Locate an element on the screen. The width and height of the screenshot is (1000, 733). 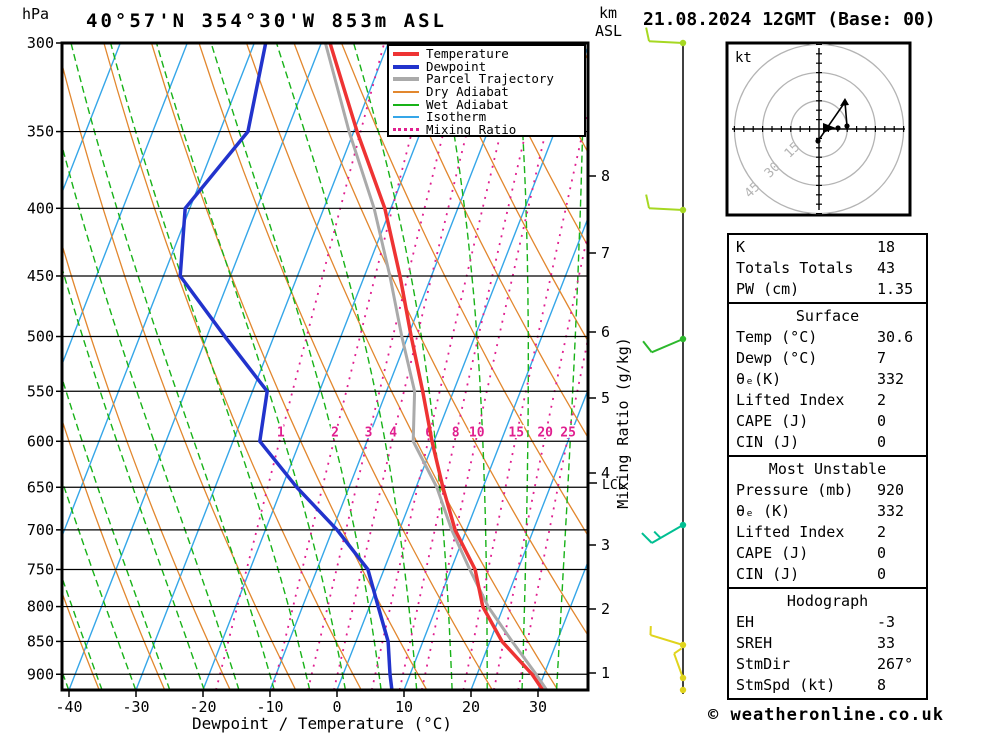
row-label: Lifted Index is located at coordinates (790, 400).